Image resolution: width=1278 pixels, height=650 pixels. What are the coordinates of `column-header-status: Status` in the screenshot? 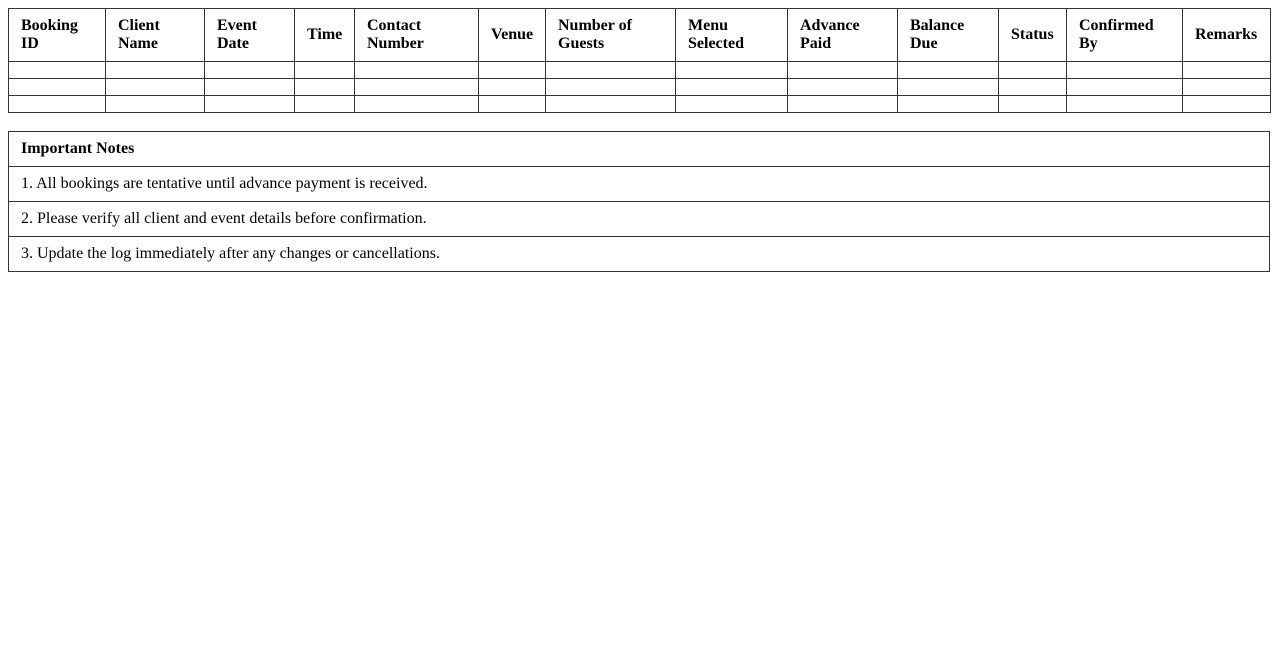 It's located at (1032, 35).